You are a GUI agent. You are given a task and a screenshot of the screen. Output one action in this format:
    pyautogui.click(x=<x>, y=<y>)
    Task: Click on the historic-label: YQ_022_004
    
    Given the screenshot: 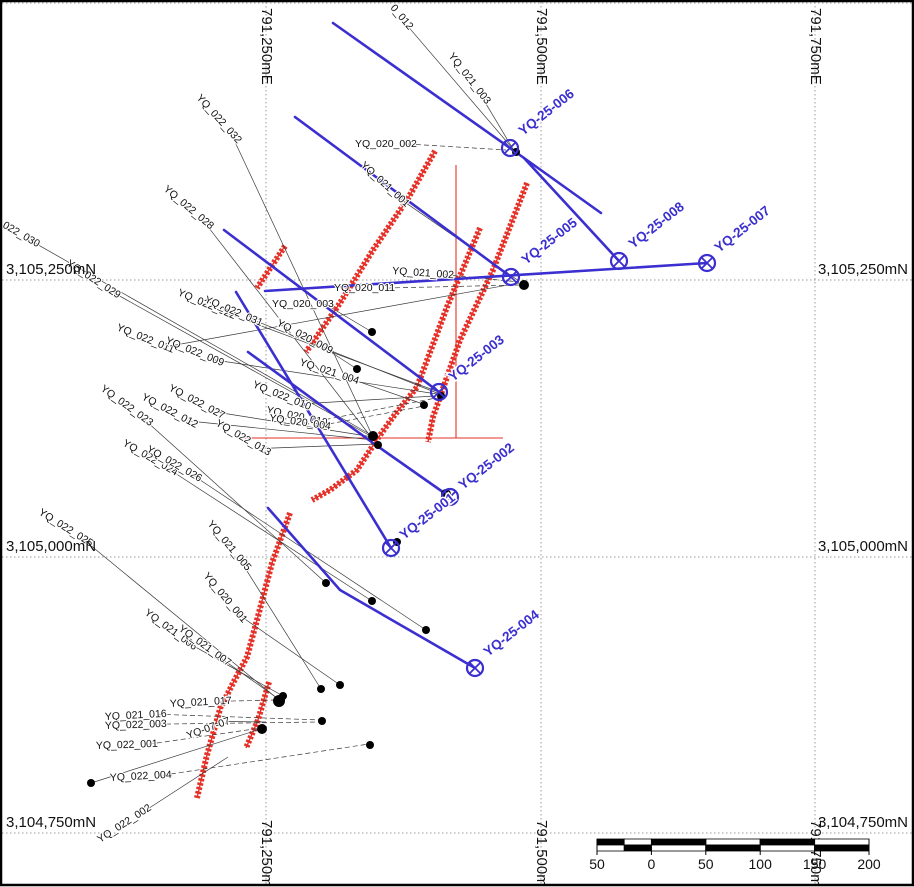 What is the action you would take?
    pyautogui.click(x=141, y=776)
    